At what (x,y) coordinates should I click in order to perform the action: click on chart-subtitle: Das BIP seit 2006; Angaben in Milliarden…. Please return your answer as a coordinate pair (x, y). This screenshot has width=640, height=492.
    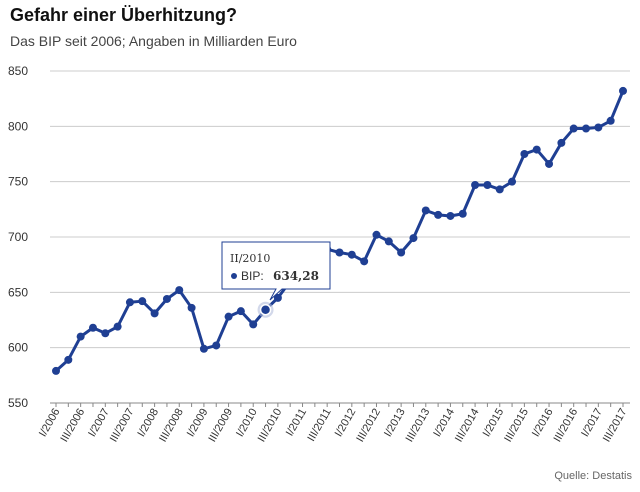
    Looking at the image, I should click on (153, 41).